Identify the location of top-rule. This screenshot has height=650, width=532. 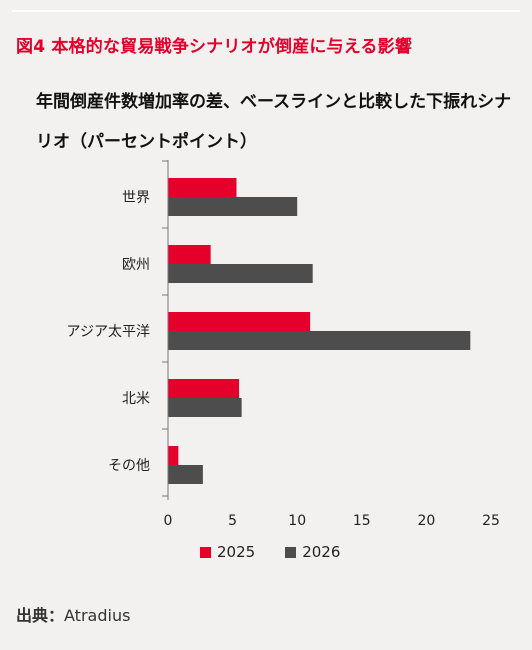
(266, 11).